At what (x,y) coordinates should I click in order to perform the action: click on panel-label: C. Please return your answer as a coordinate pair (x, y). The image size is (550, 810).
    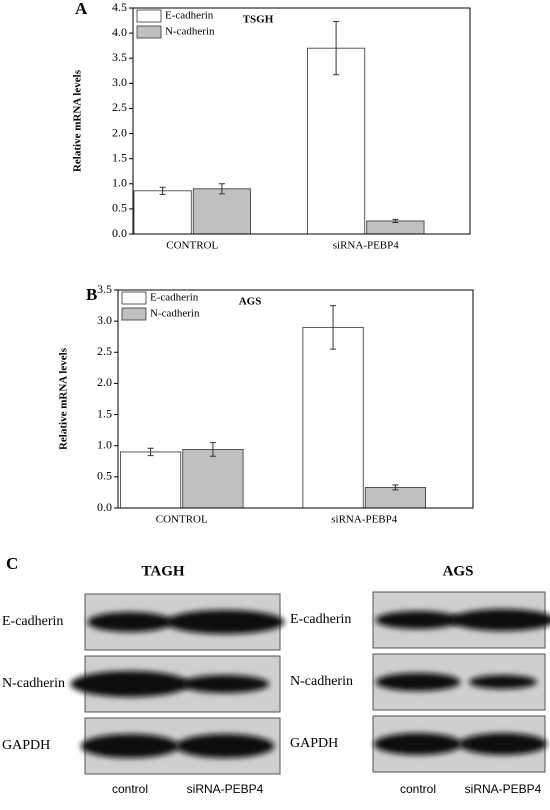
    Looking at the image, I should click on (12, 563).